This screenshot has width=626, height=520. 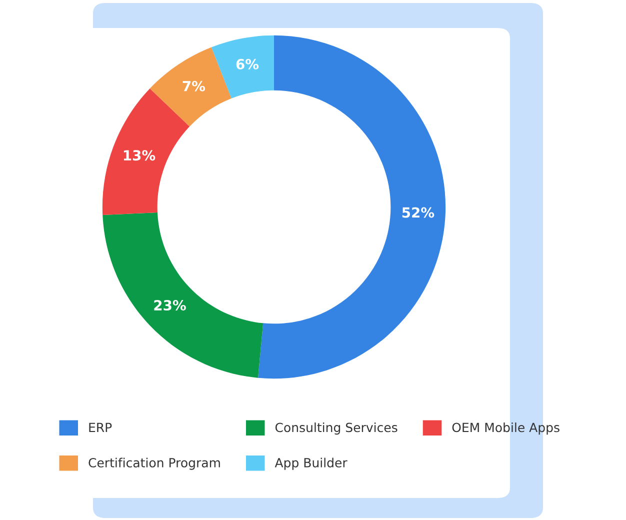 What do you see at coordinates (194, 86) in the screenshot?
I see `data-label: 7%` at bounding box center [194, 86].